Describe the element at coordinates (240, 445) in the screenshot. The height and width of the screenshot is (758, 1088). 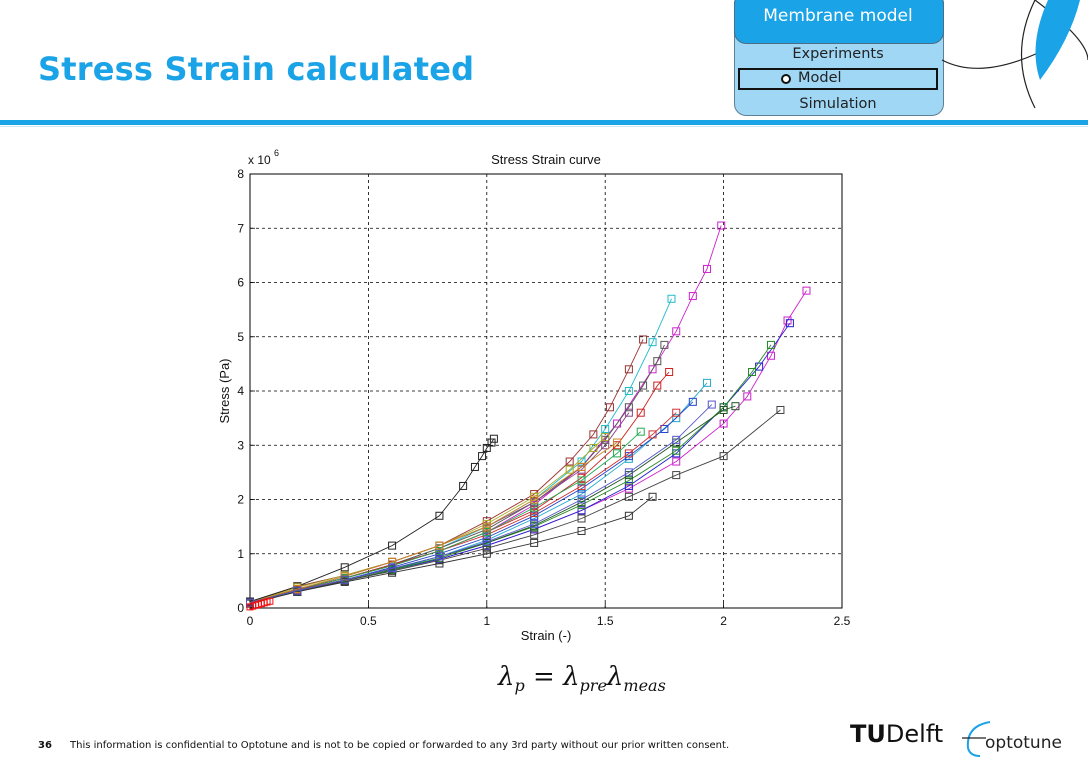
I see `y-tick-label: 3` at that location.